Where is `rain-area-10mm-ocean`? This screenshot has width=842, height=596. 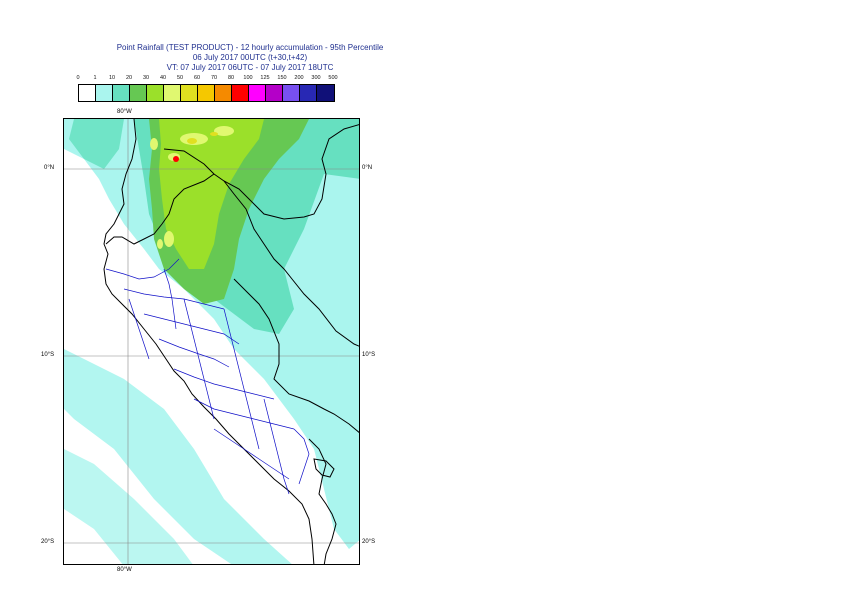
rain-area-10mm-ocean is located at coordinates (96, 144).